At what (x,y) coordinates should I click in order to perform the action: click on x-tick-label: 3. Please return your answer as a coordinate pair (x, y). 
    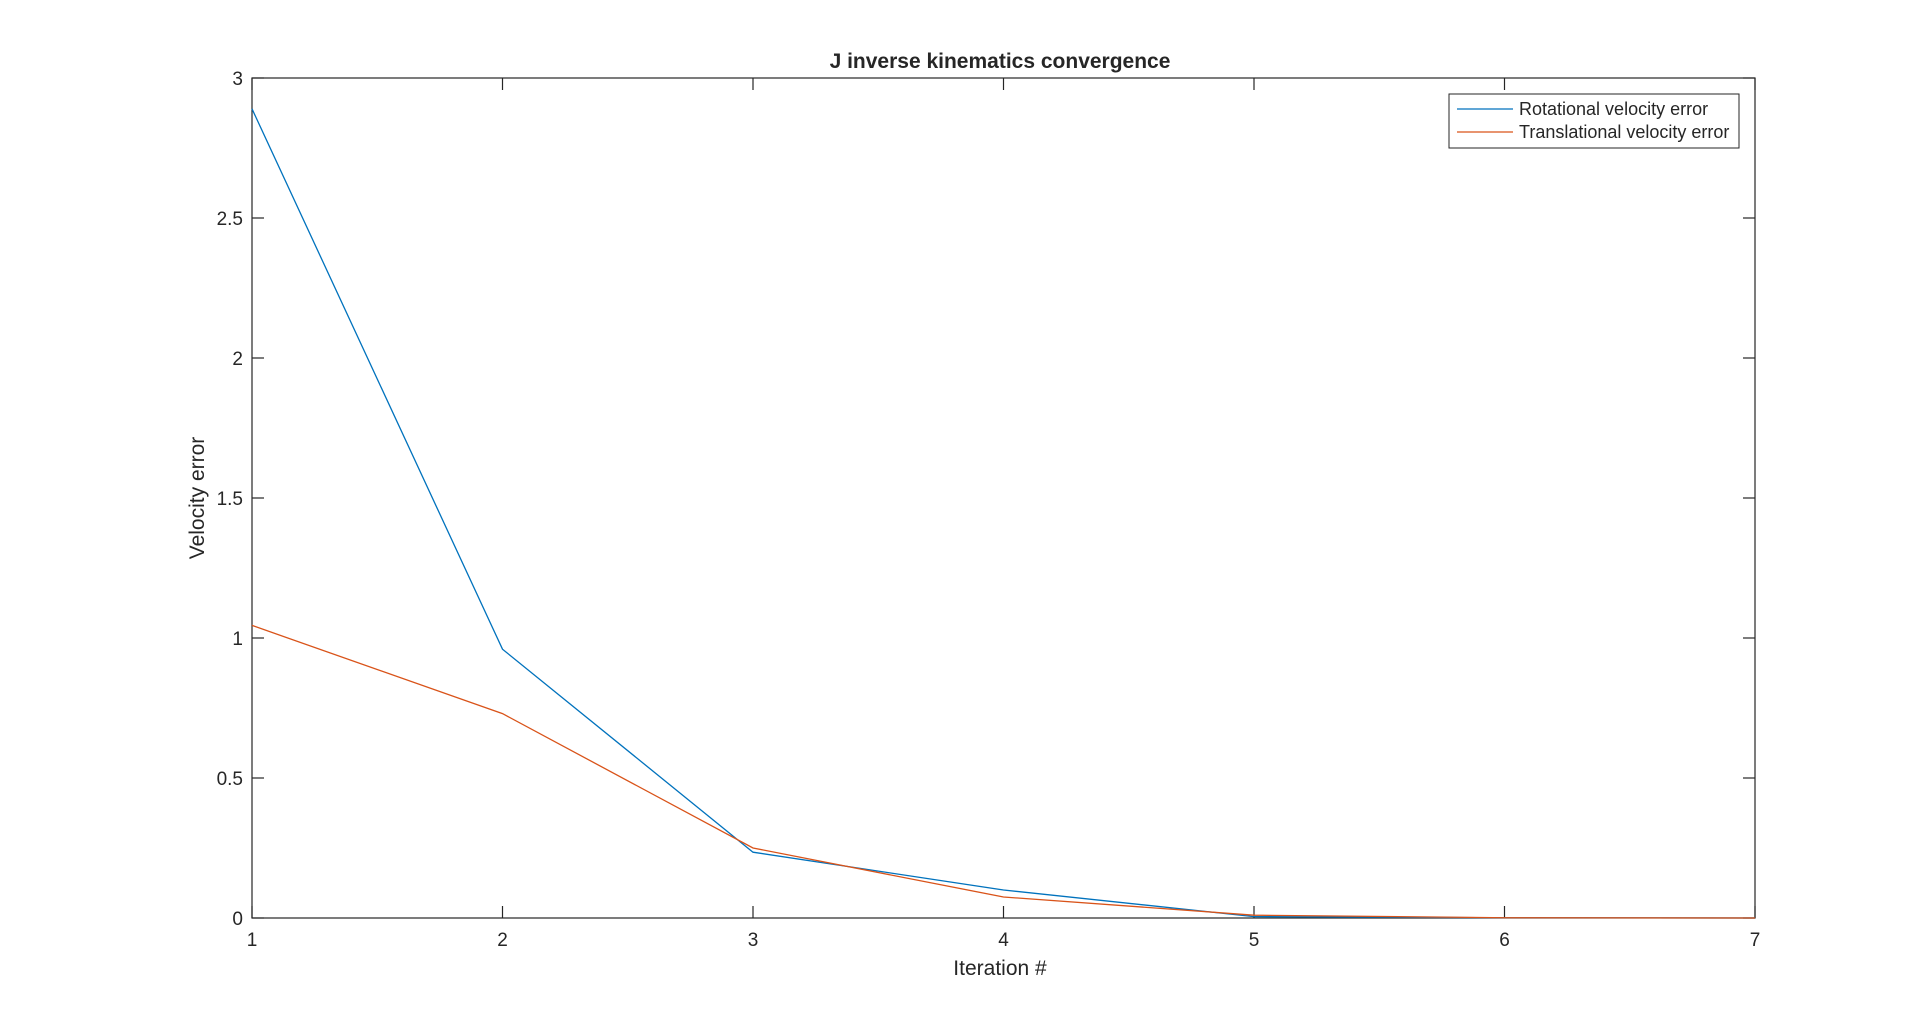
    Looking at the image, I should click on (753, 940).